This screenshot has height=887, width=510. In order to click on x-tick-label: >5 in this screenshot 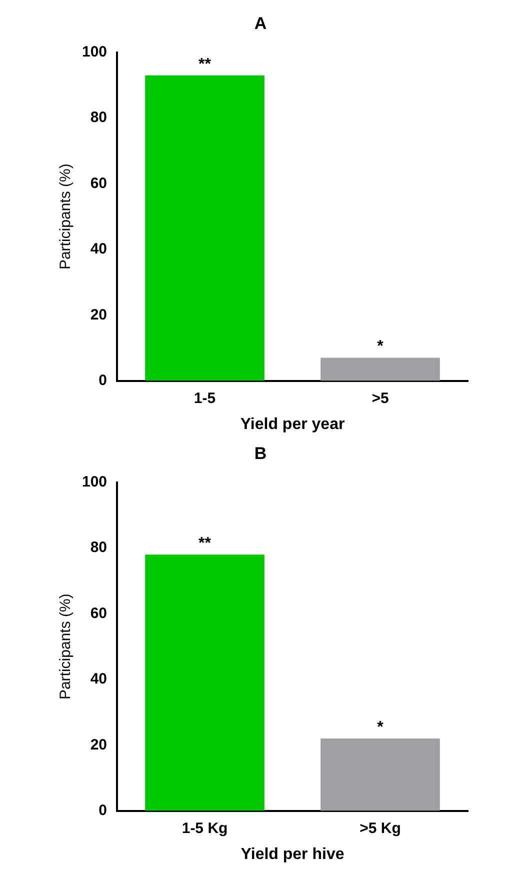, I will do `click(380, 398)`.